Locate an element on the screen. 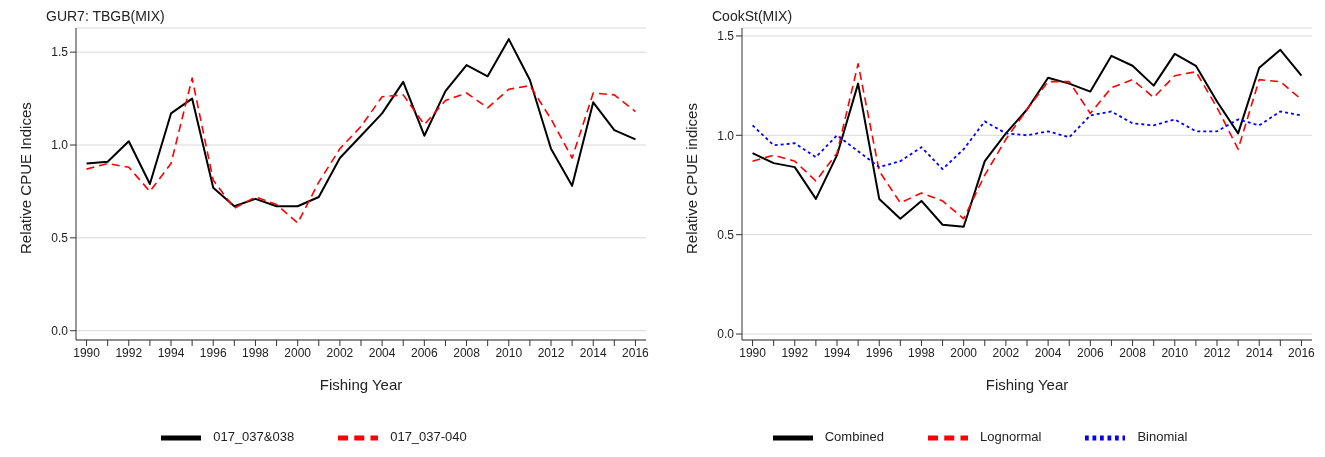 This screenshot has height=457, width=1325. chart-title: CookSt(MIX) is located at coordinates (752, 17).